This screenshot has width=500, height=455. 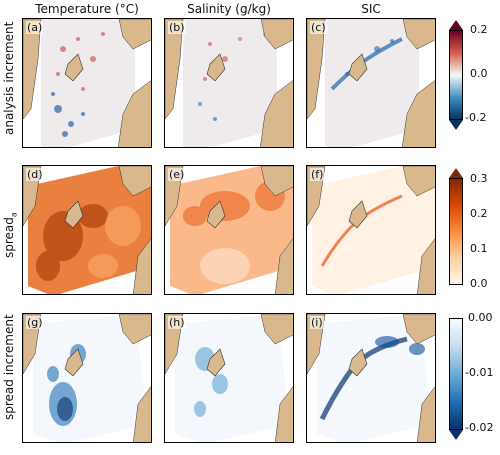 I want to click on panel-g-temperature-spread-increment: (g), so click(x=87, y=378).